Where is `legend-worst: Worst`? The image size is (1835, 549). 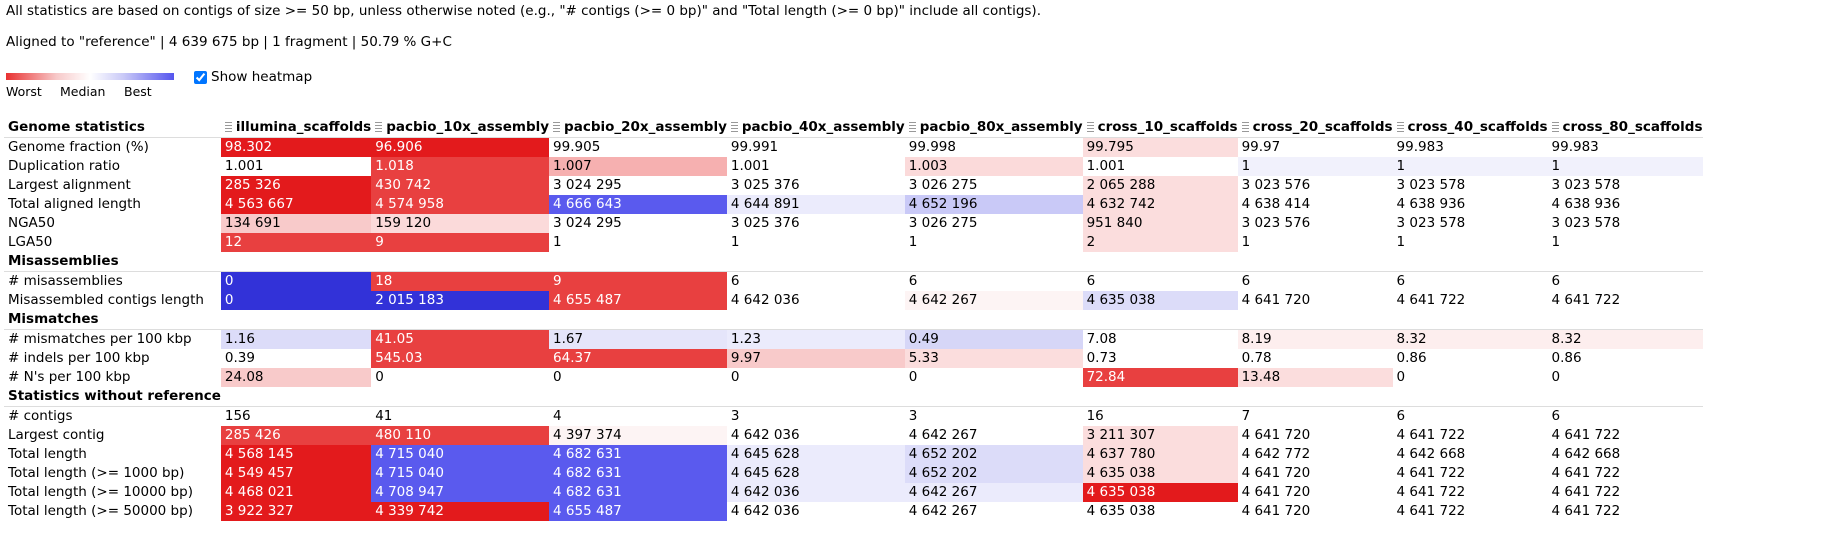 legend-worst: Worst is located at coordinates (24, 91).